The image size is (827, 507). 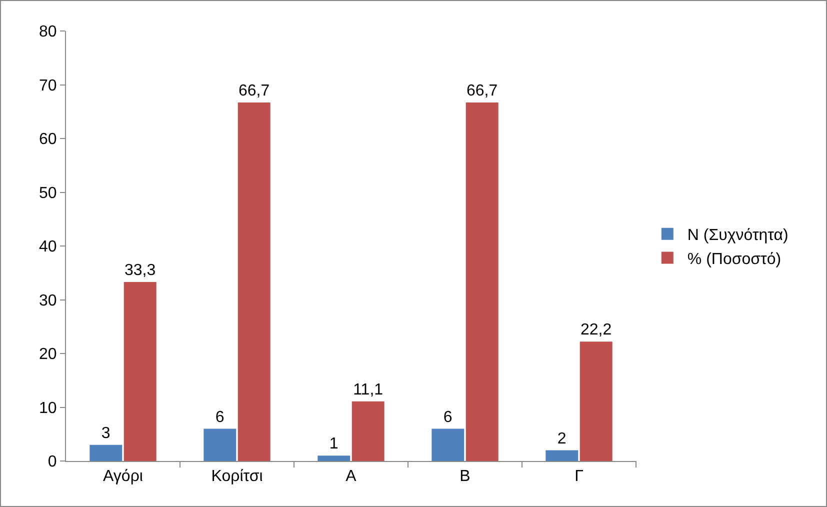 What do you see at coordinates (52, 462) in the screenshot?
I see `y-tick-label: 0` at bounding box center [52, 462].